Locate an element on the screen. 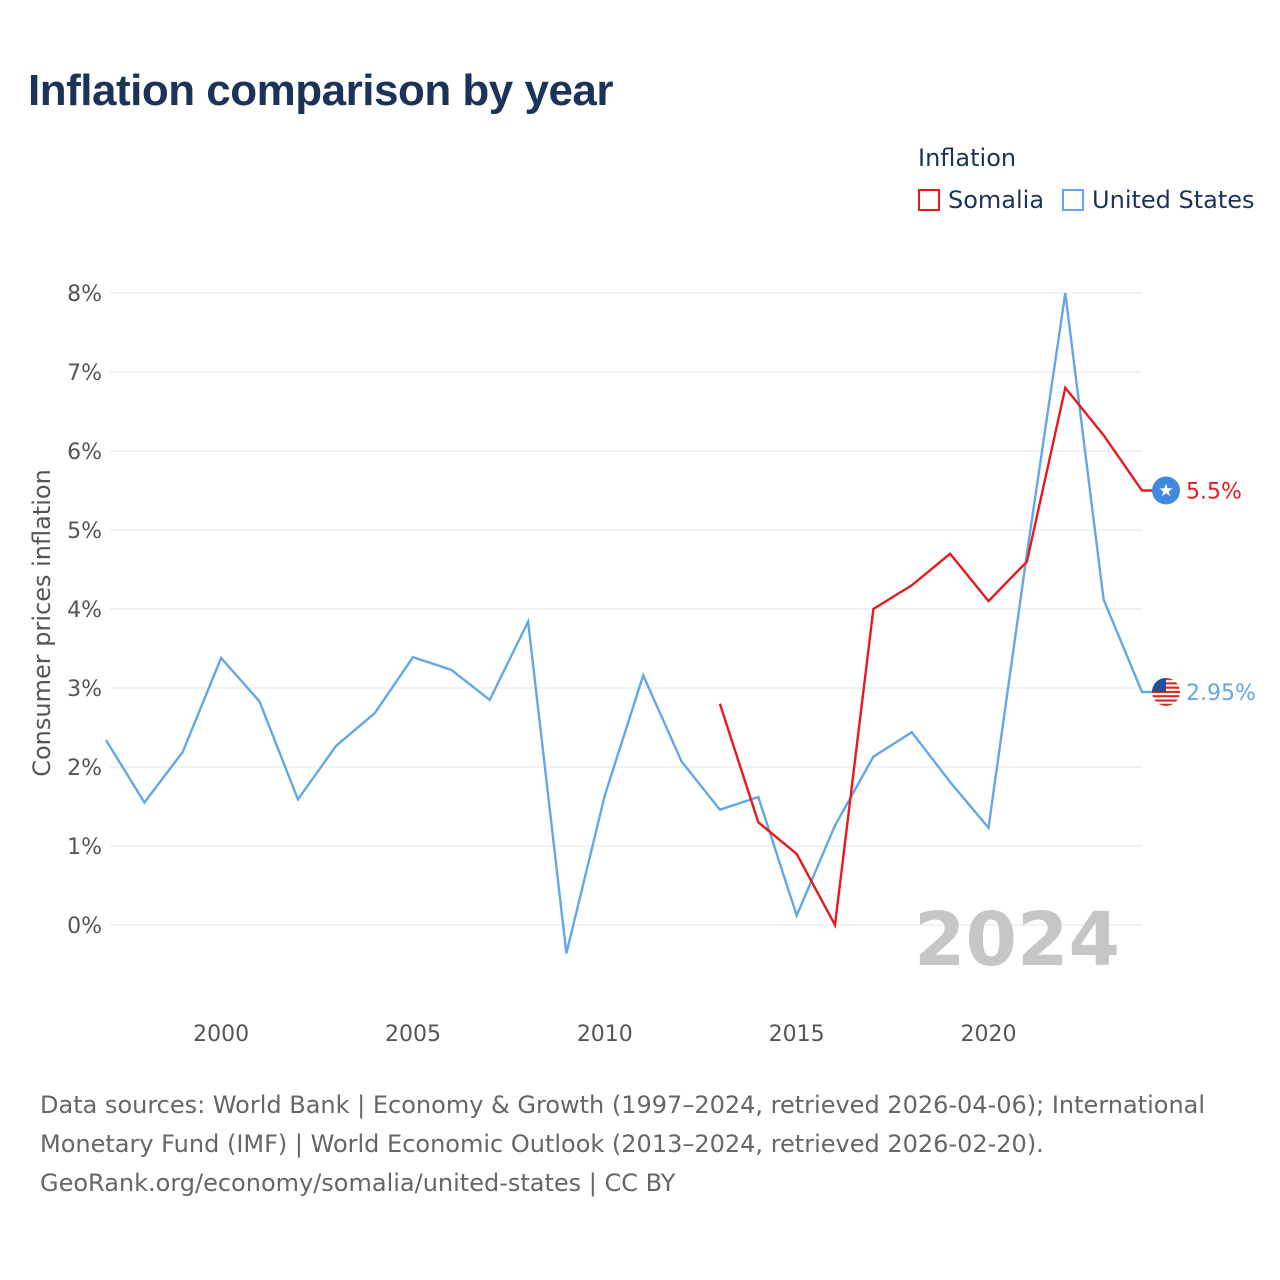 The image size is (1280, 1280). end-label-somalia: 5.5% is located at coordinates (1214, 492).